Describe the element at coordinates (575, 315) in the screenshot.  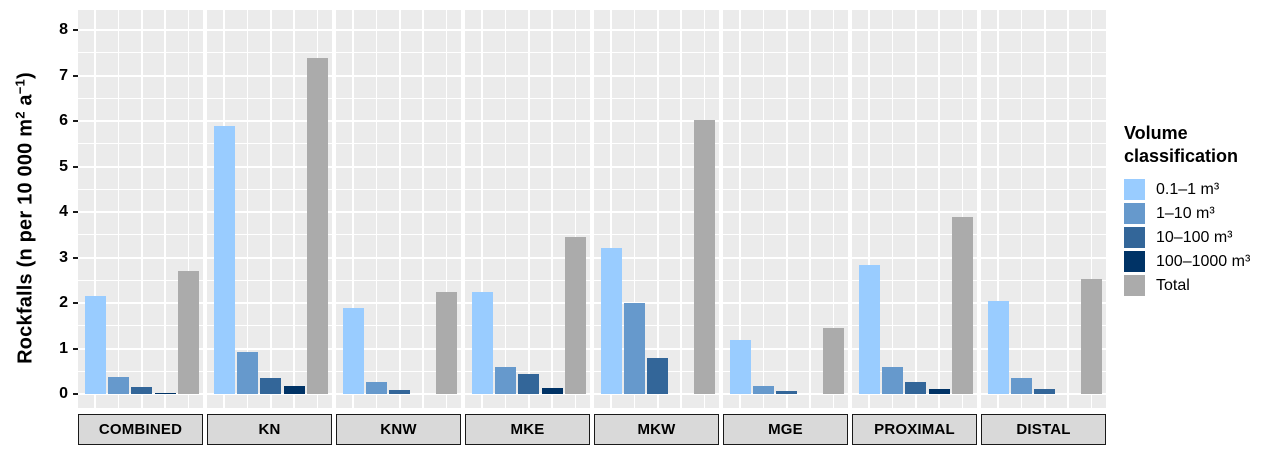
I see `bar-mke-total` at that location.